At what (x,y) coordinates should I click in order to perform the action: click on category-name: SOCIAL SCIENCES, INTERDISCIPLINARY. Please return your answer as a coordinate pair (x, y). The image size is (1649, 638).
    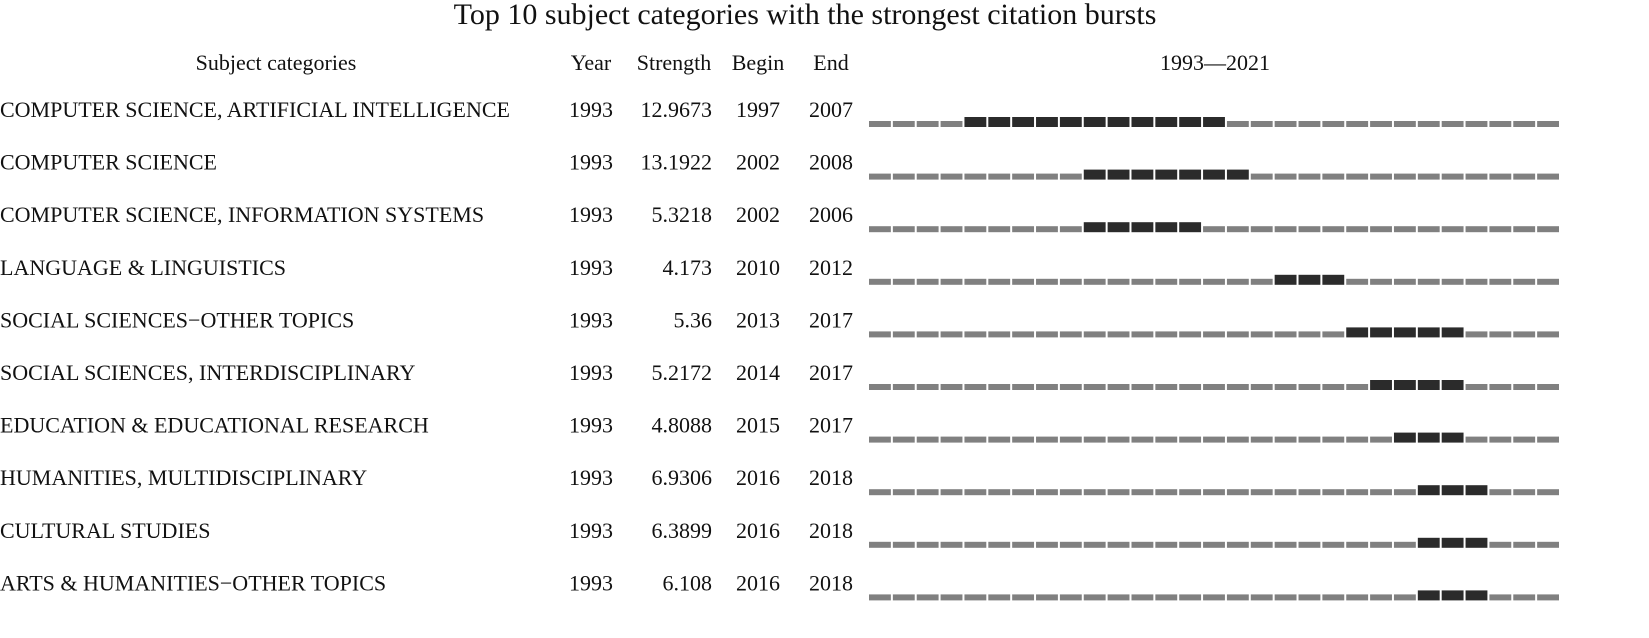
    Looking at the image, I should click on (207, 372).